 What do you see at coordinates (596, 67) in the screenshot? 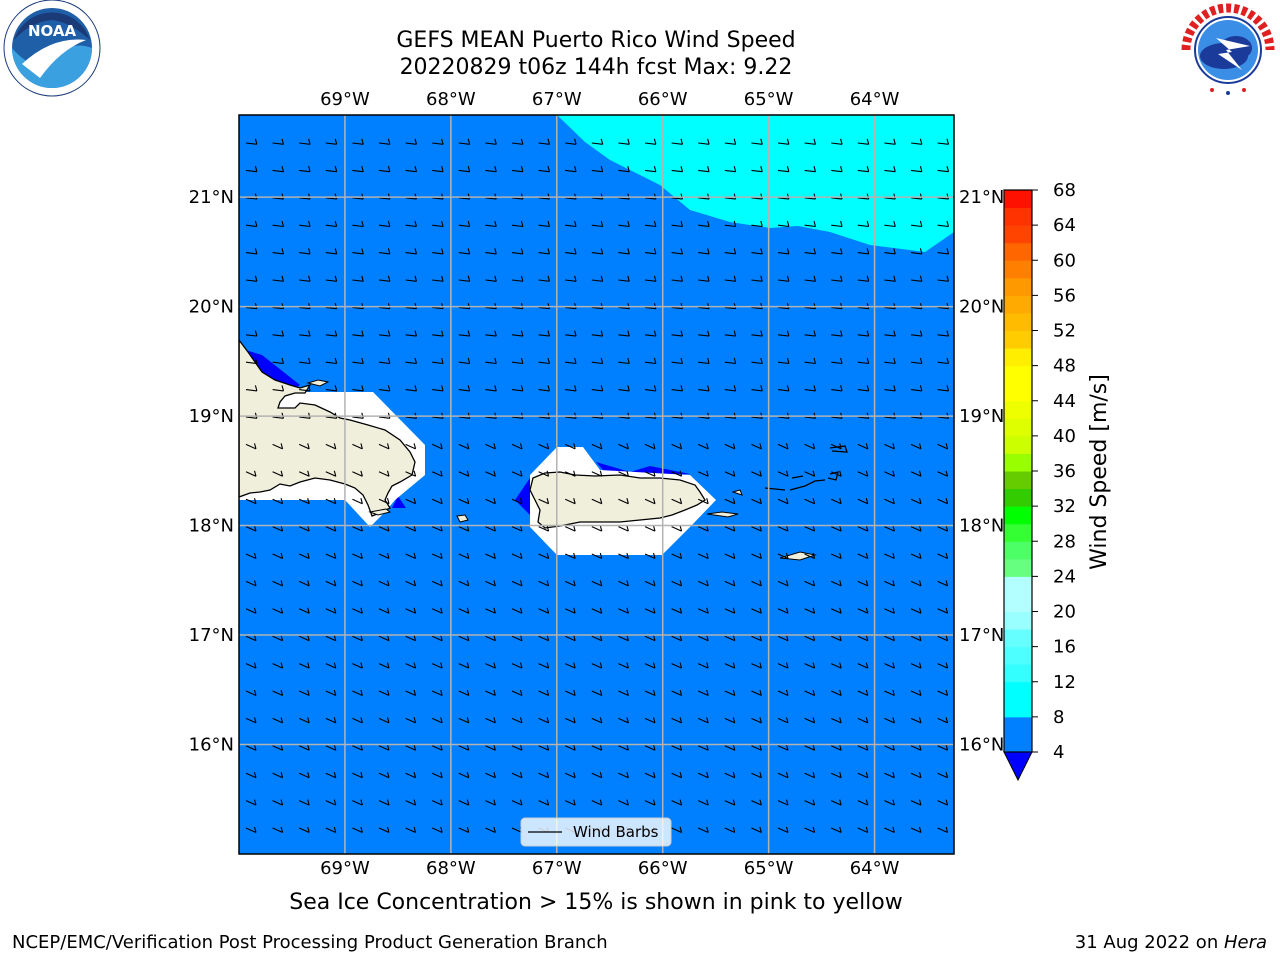
I see `chart-subtitle: 20220829 t06z 144h fcst Max: 9.22` at bounding box center [596, 67].